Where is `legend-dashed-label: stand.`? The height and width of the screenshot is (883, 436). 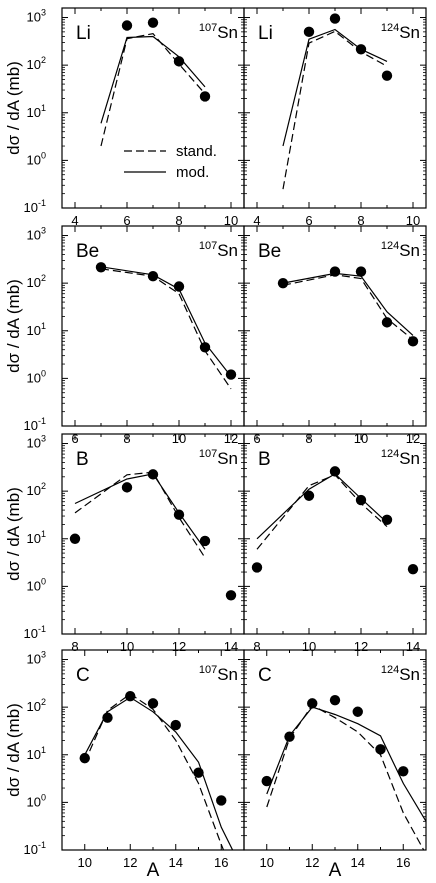
legend-dashed-label: stand. is located at coordinates (196, 151).